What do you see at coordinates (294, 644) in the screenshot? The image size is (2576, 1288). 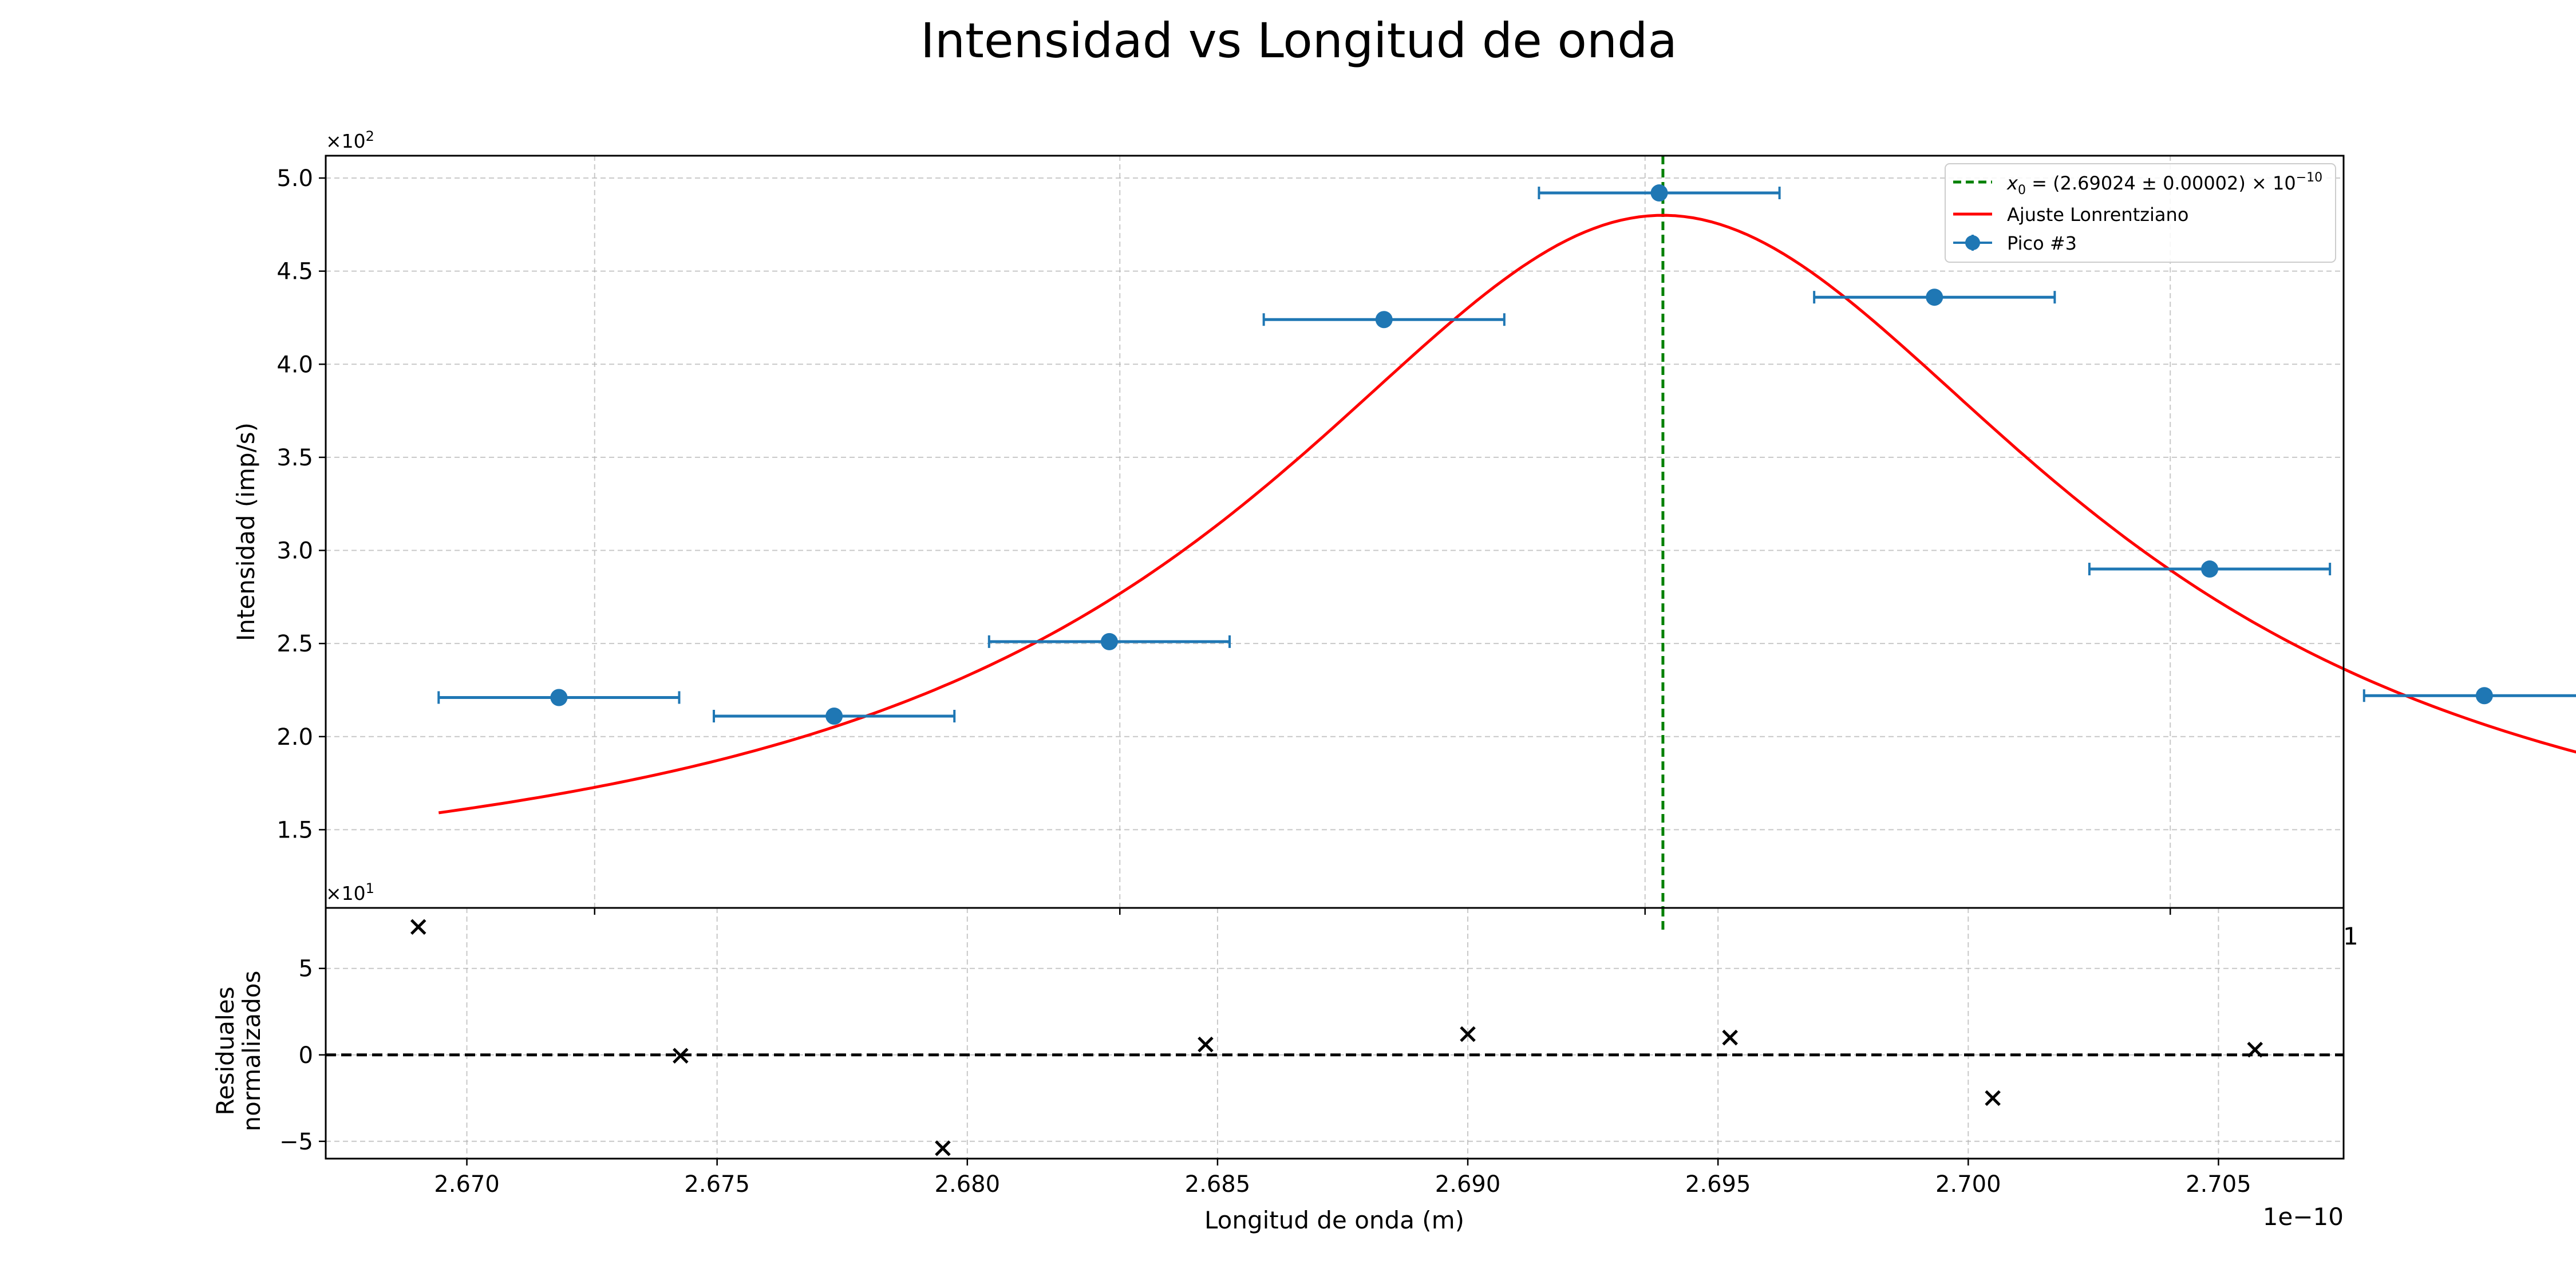 I see `main-y-tick-label: 2.5` at bounding box center [294, 644].